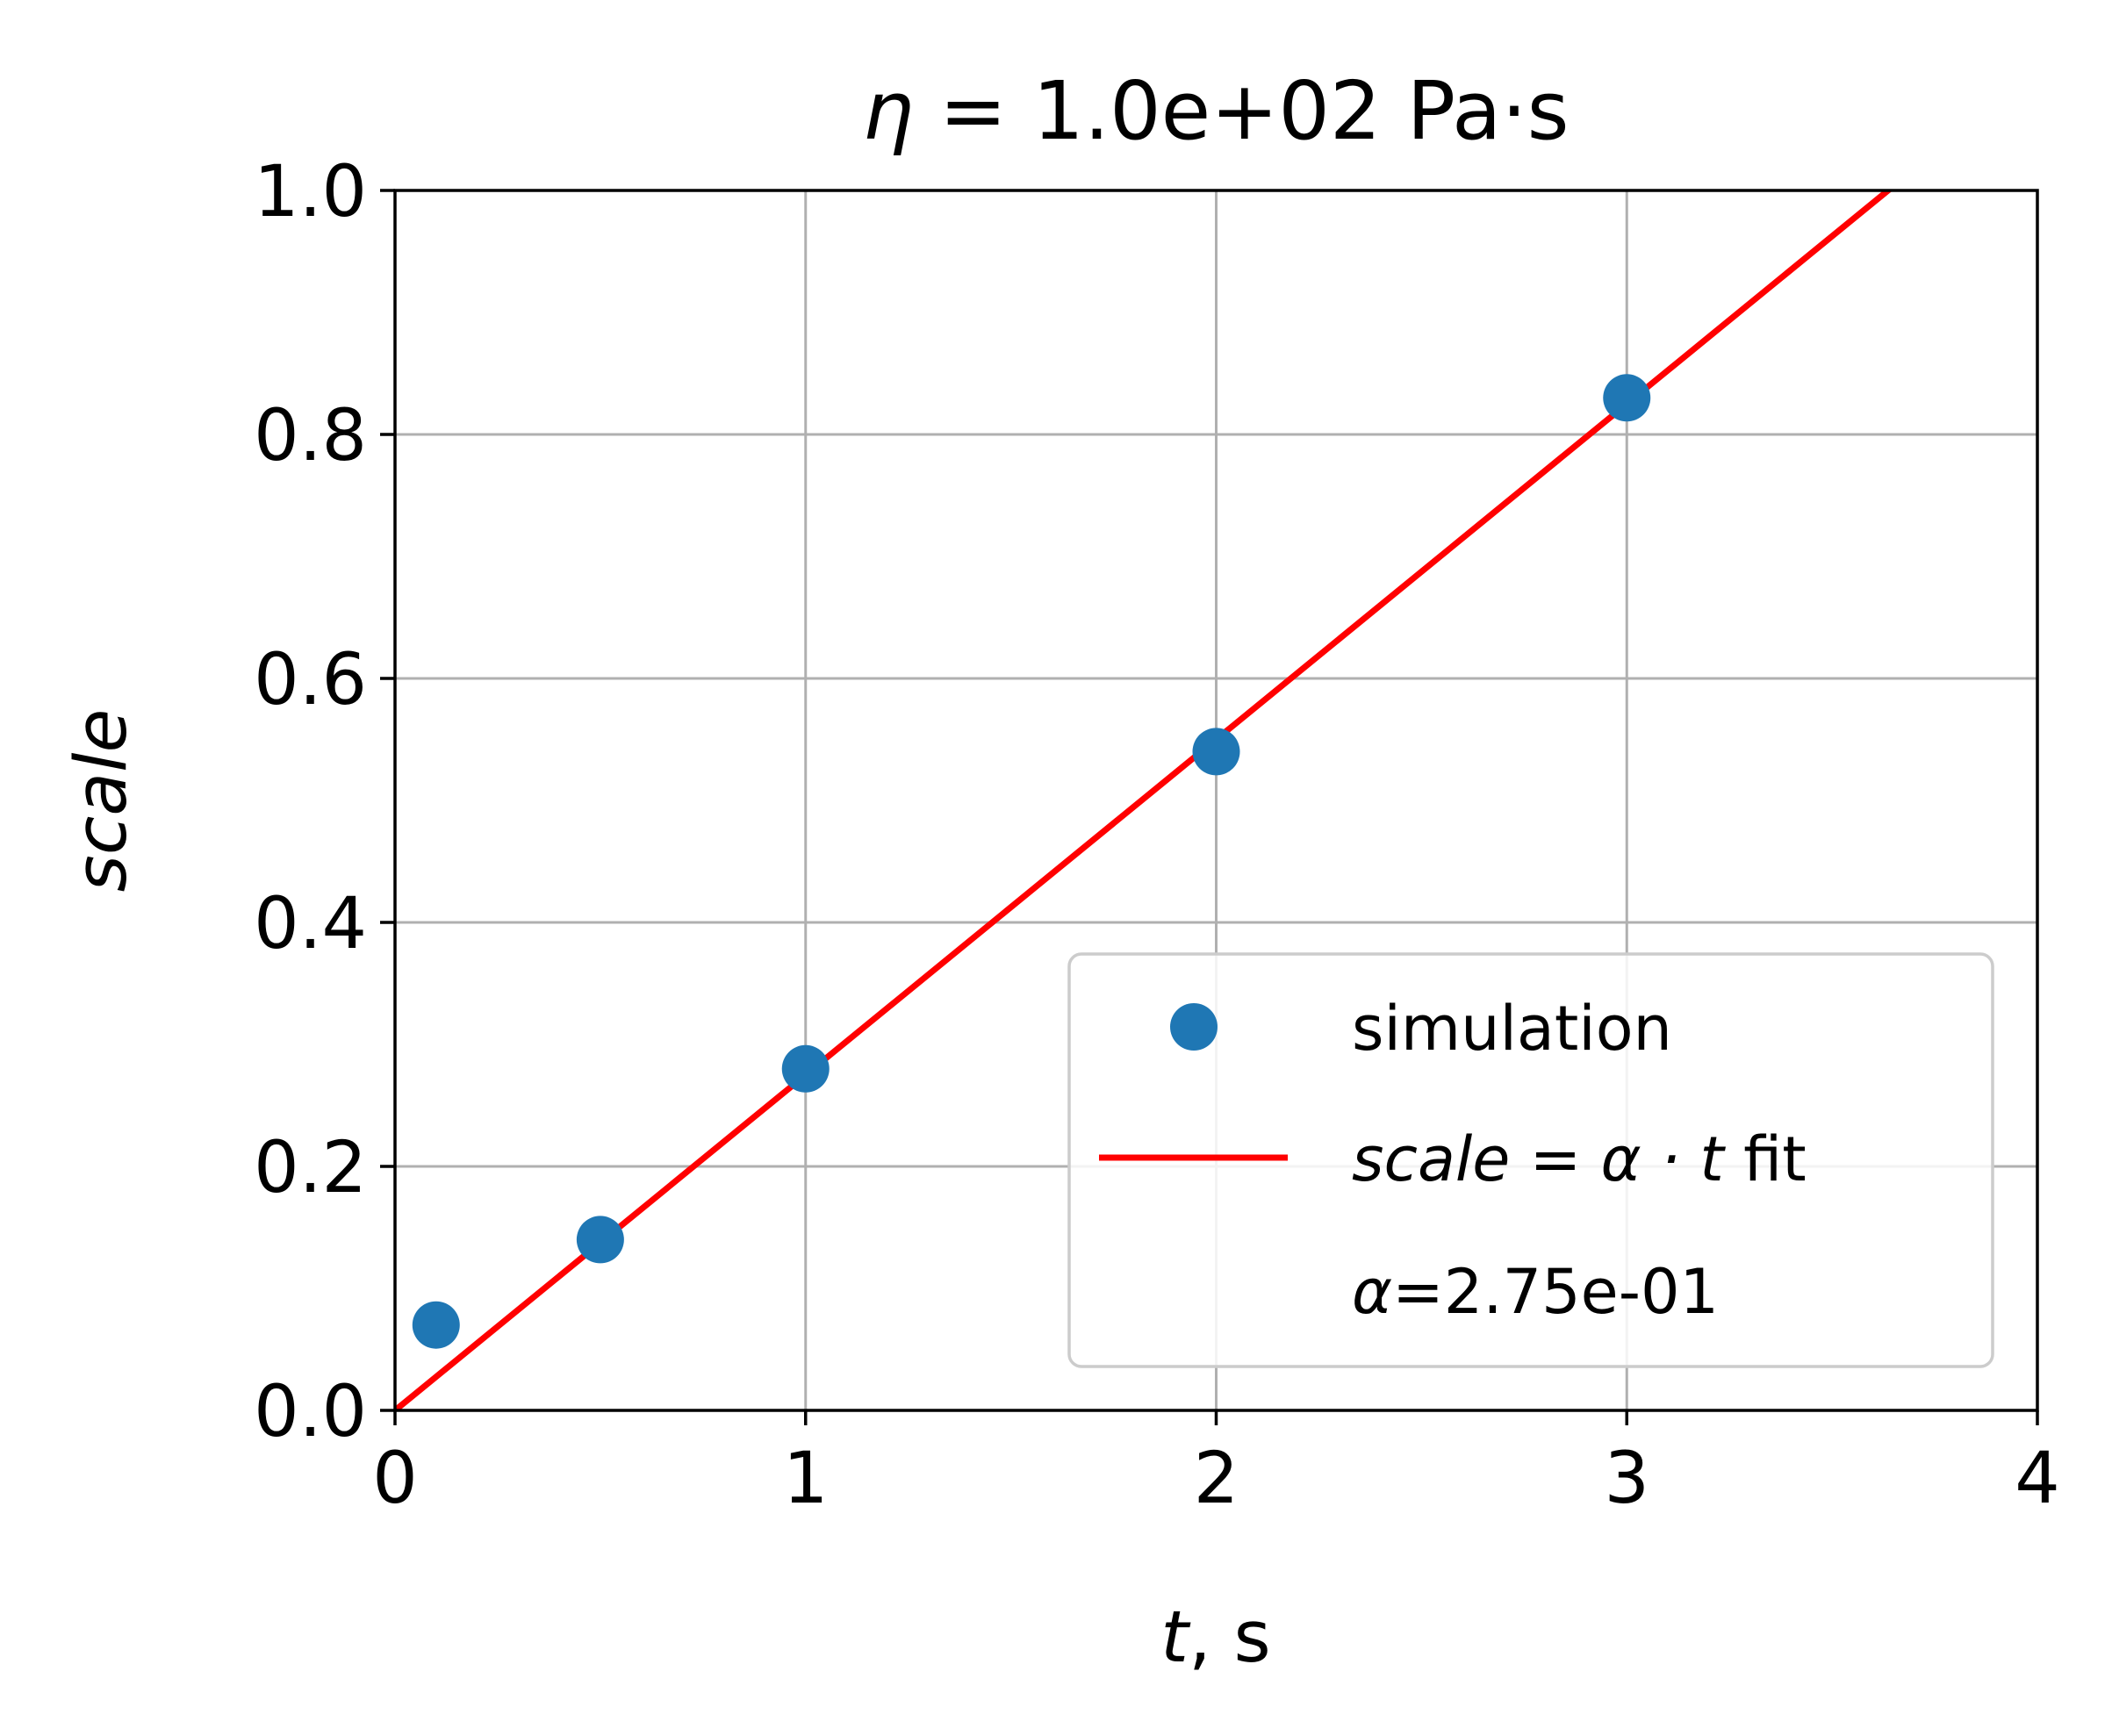  I want to click on y-tick-label: 0.0, so click(310, 1412).